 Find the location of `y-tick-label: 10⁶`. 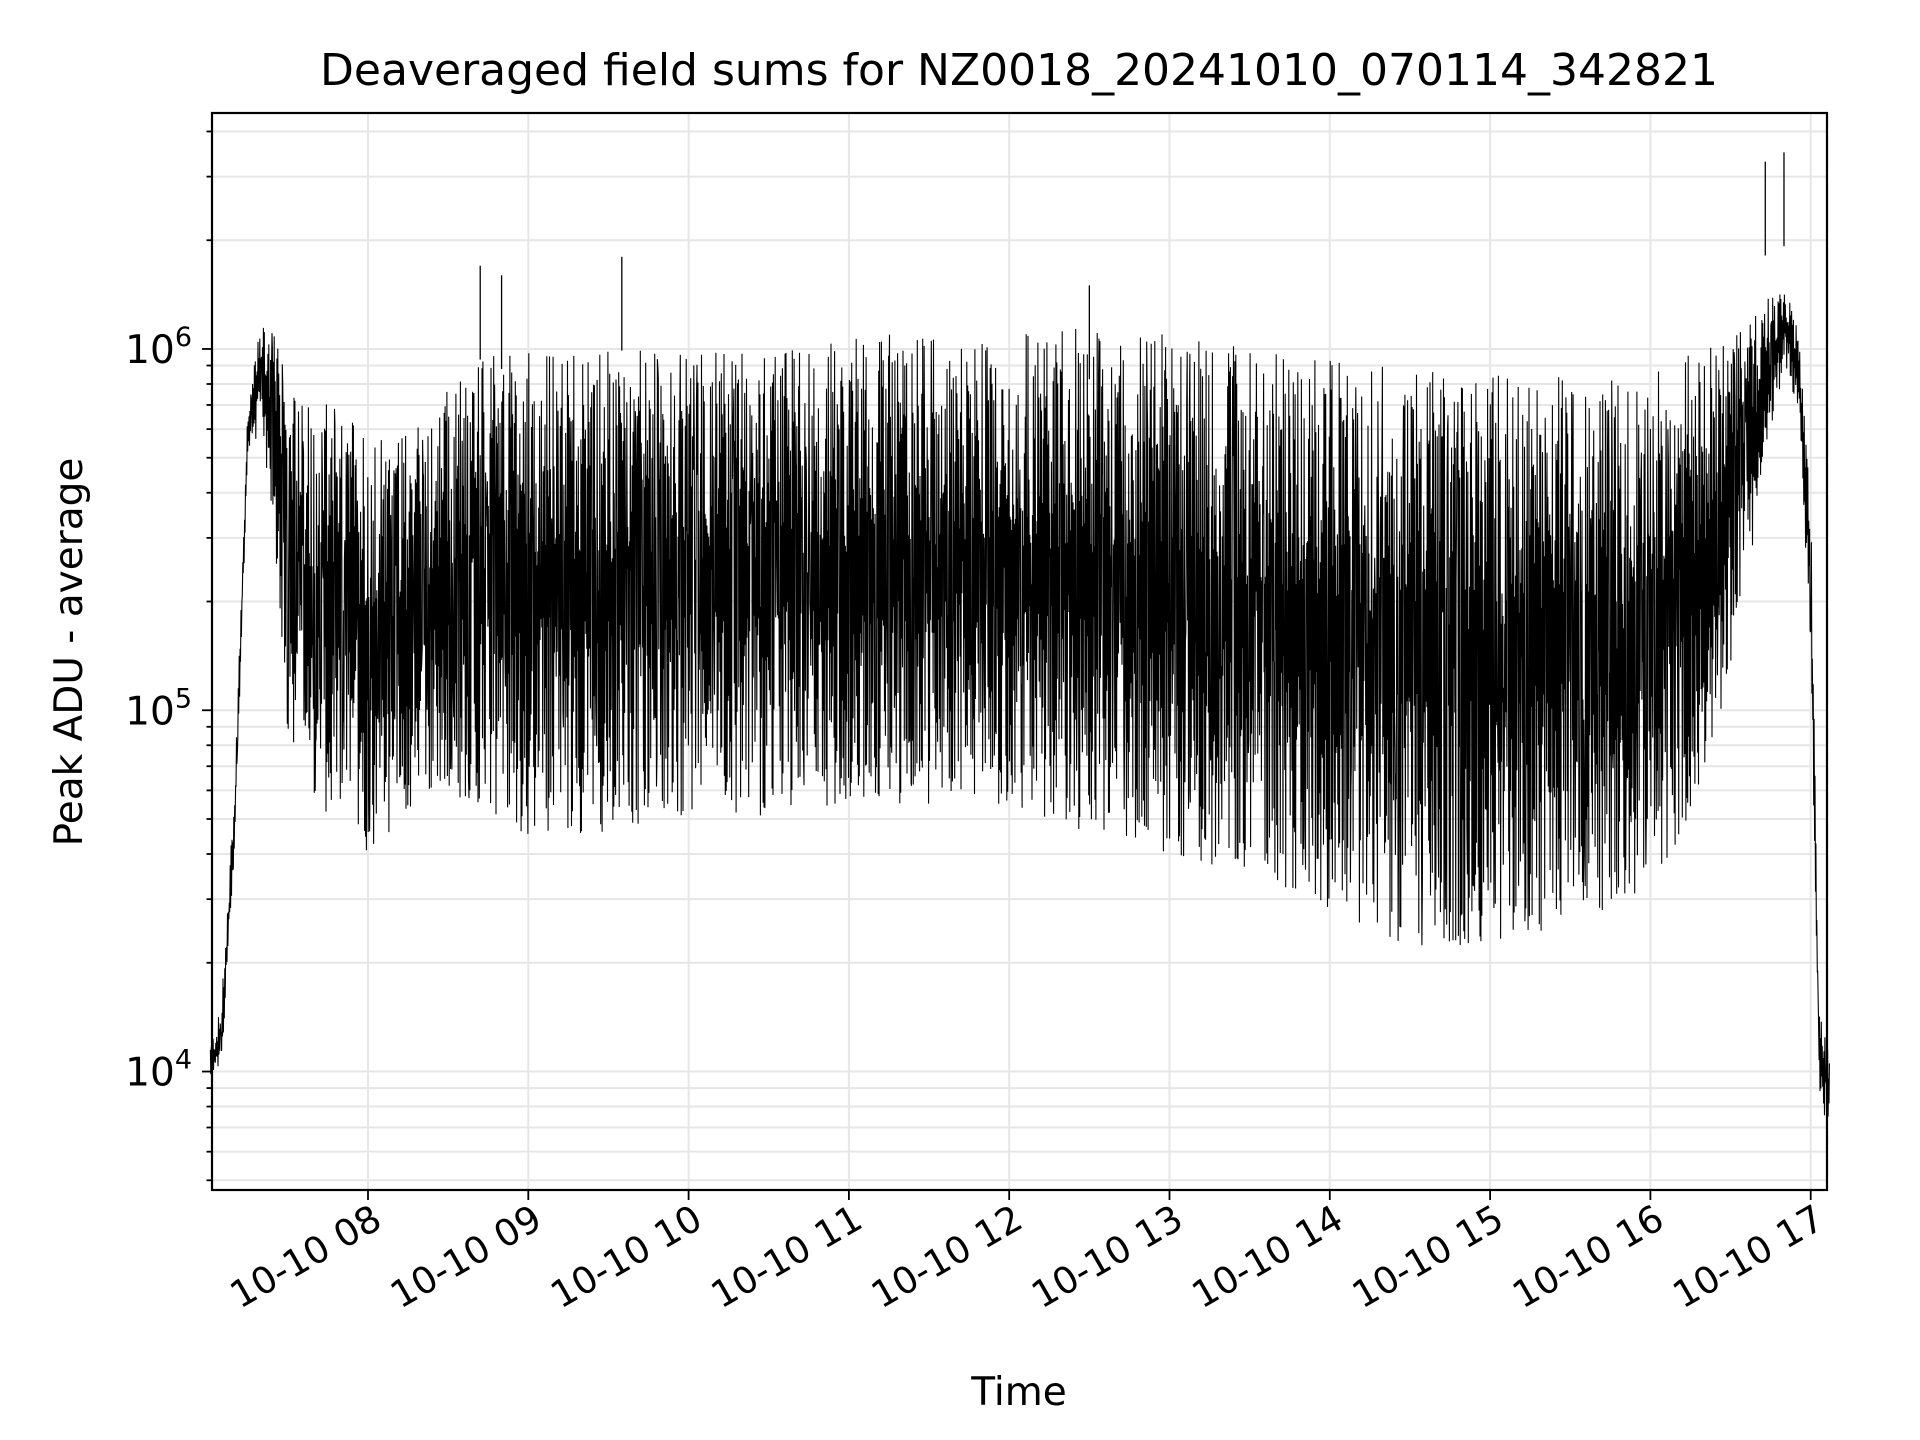

y-tick-label: 10⁶ is located at coordinates (158, 347).